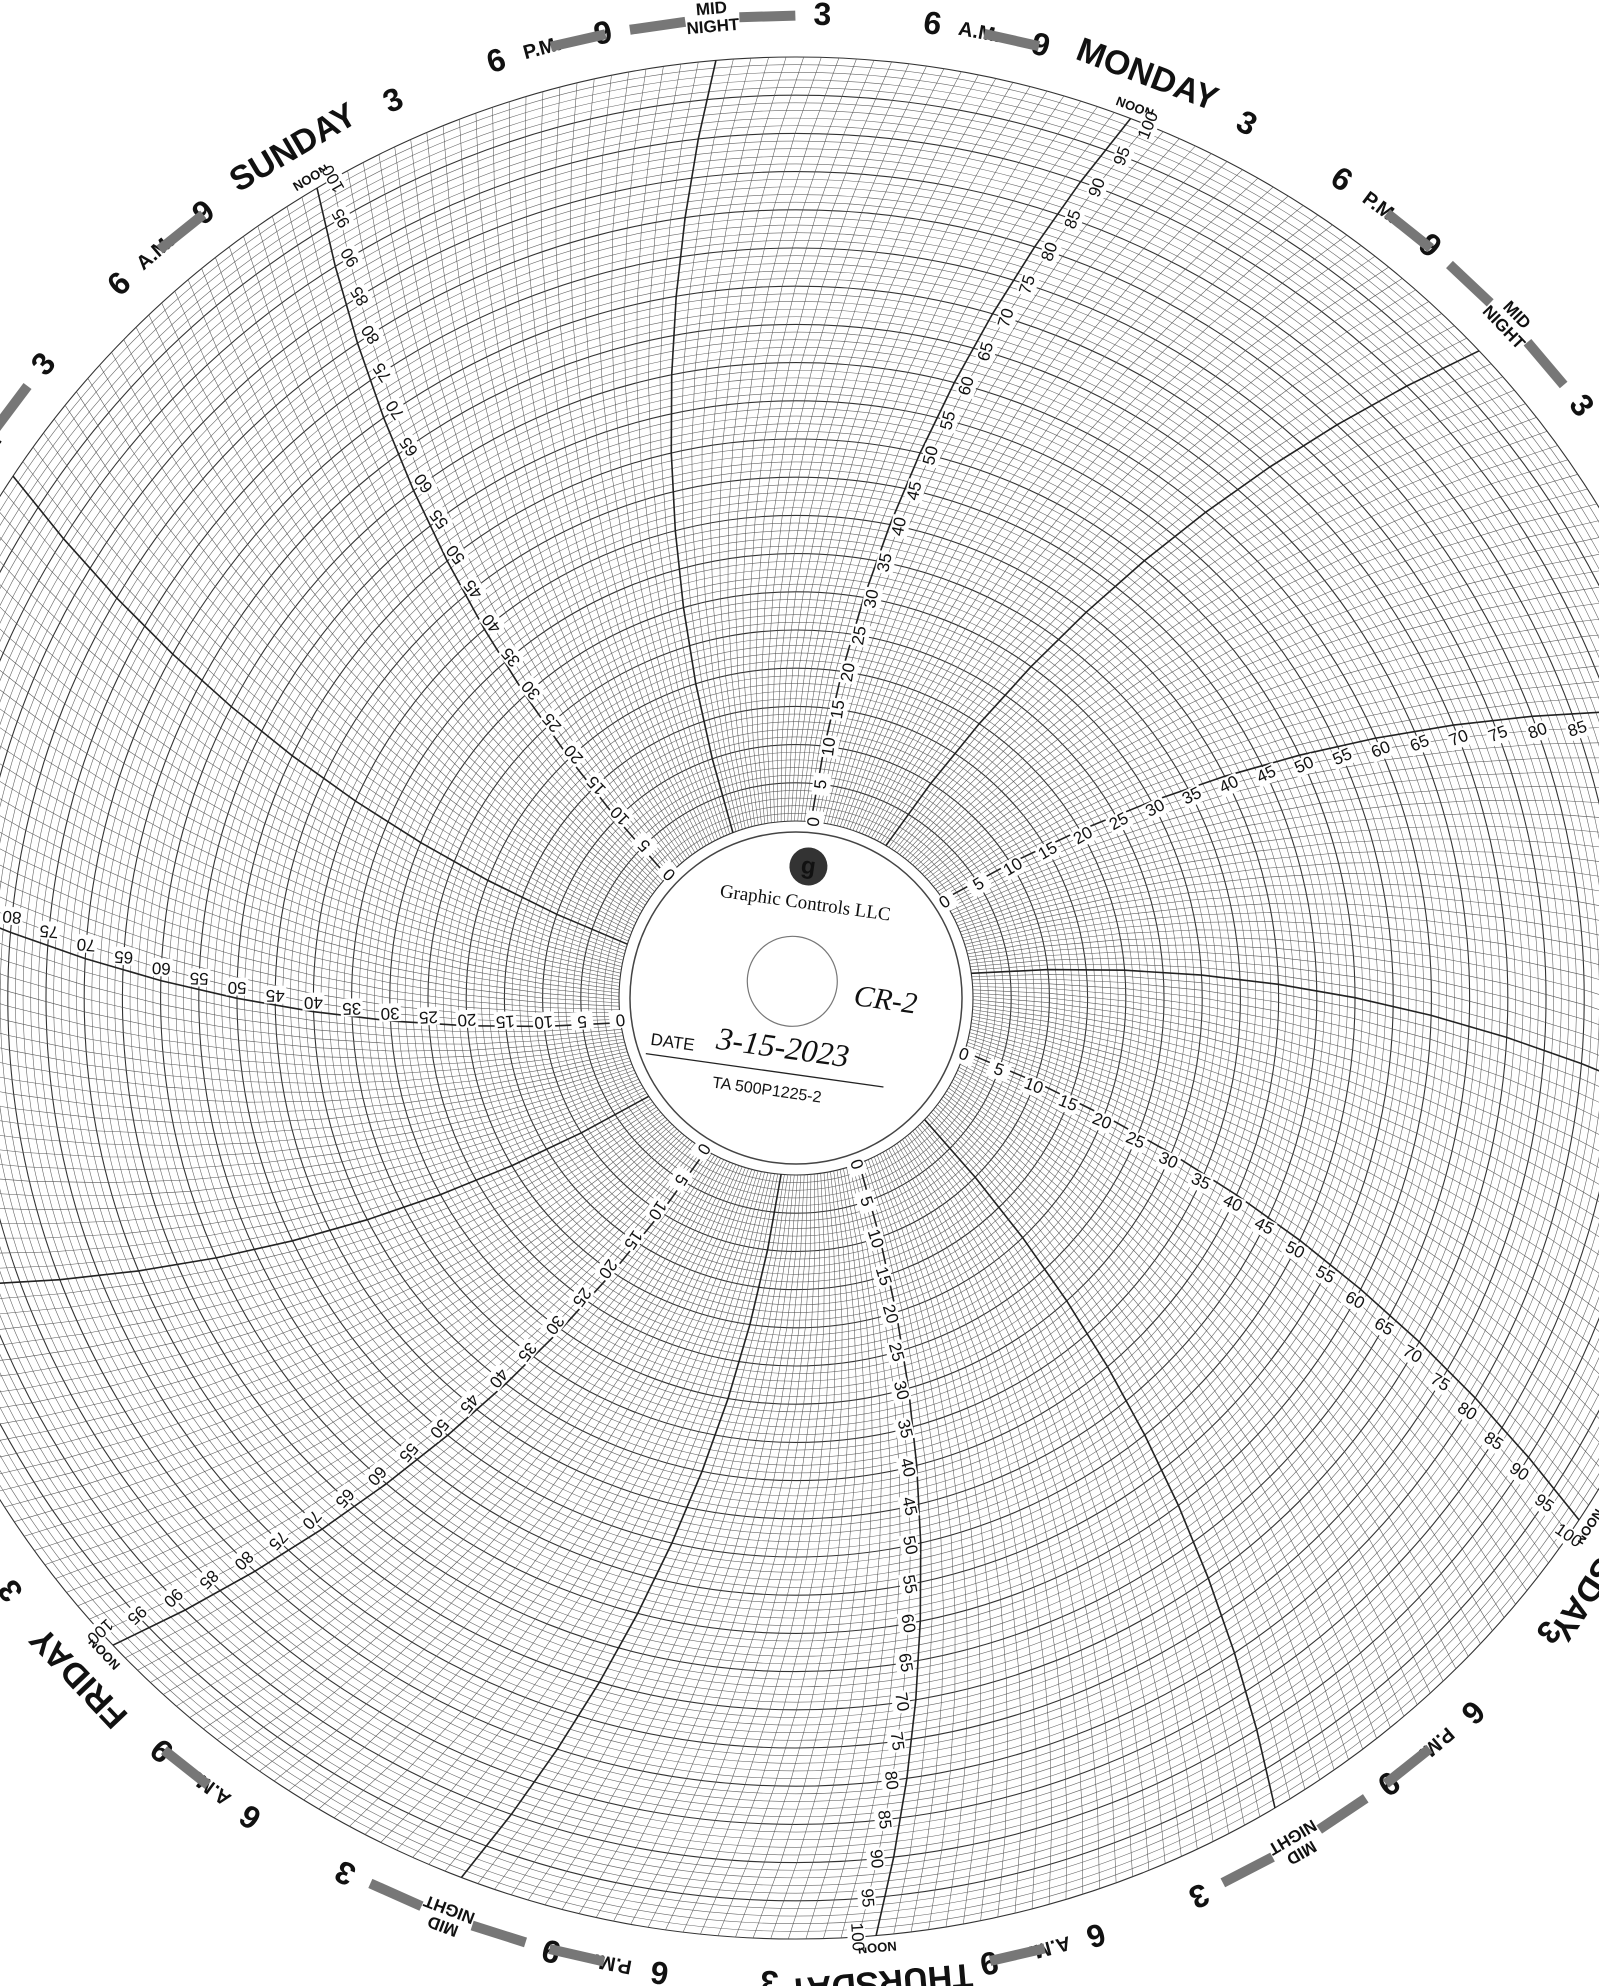 This screenshot has width=1599, height=1986. What do you see at coordinates (351, 1008) in the screenshot?
I see `scale-label: 35` at bounding box center [351, 1008].